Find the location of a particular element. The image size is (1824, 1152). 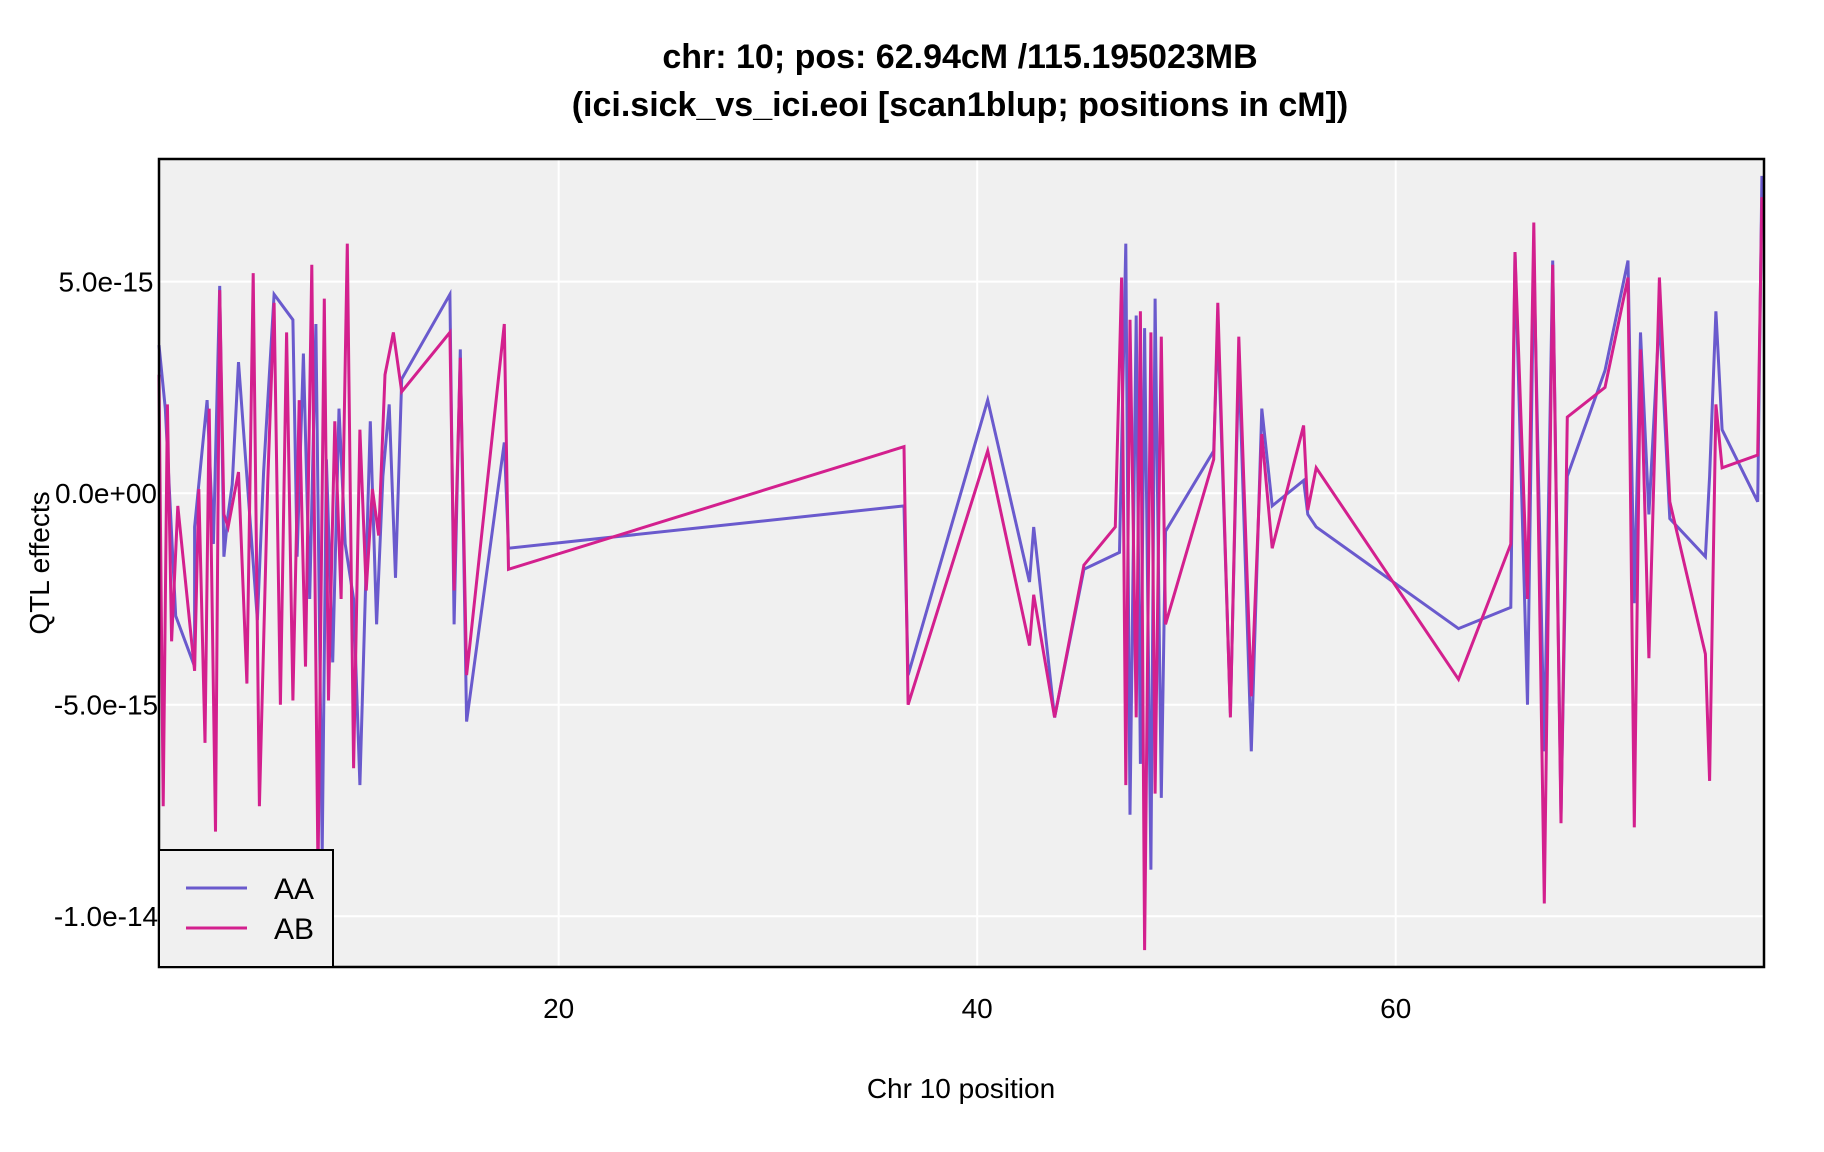

y-axis-label: QTL effects is located at coordinates (39, 562).